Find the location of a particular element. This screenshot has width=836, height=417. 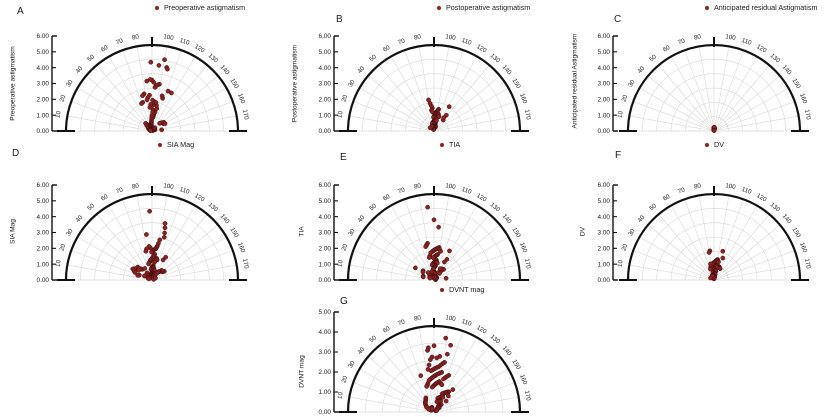

legend-label: Postoperative astigmatism is located at coordinates (488, 7).